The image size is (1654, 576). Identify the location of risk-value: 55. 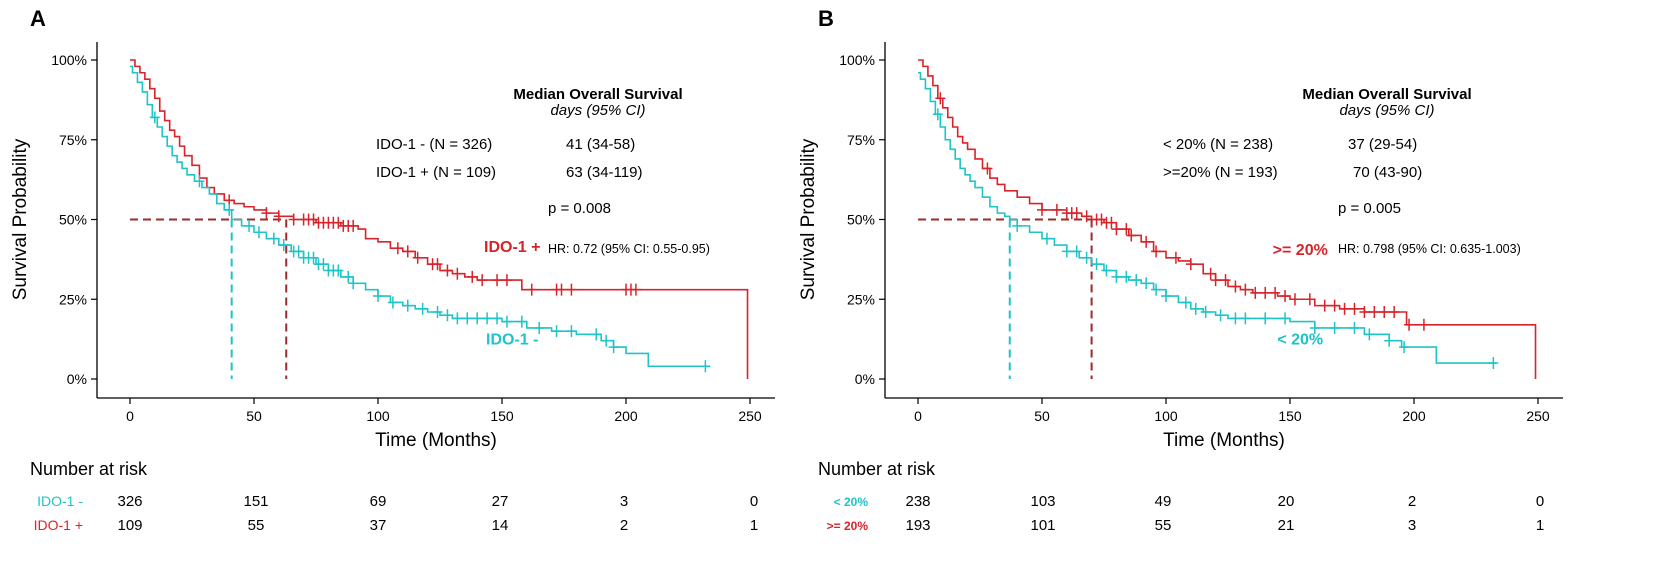
(256, 525).